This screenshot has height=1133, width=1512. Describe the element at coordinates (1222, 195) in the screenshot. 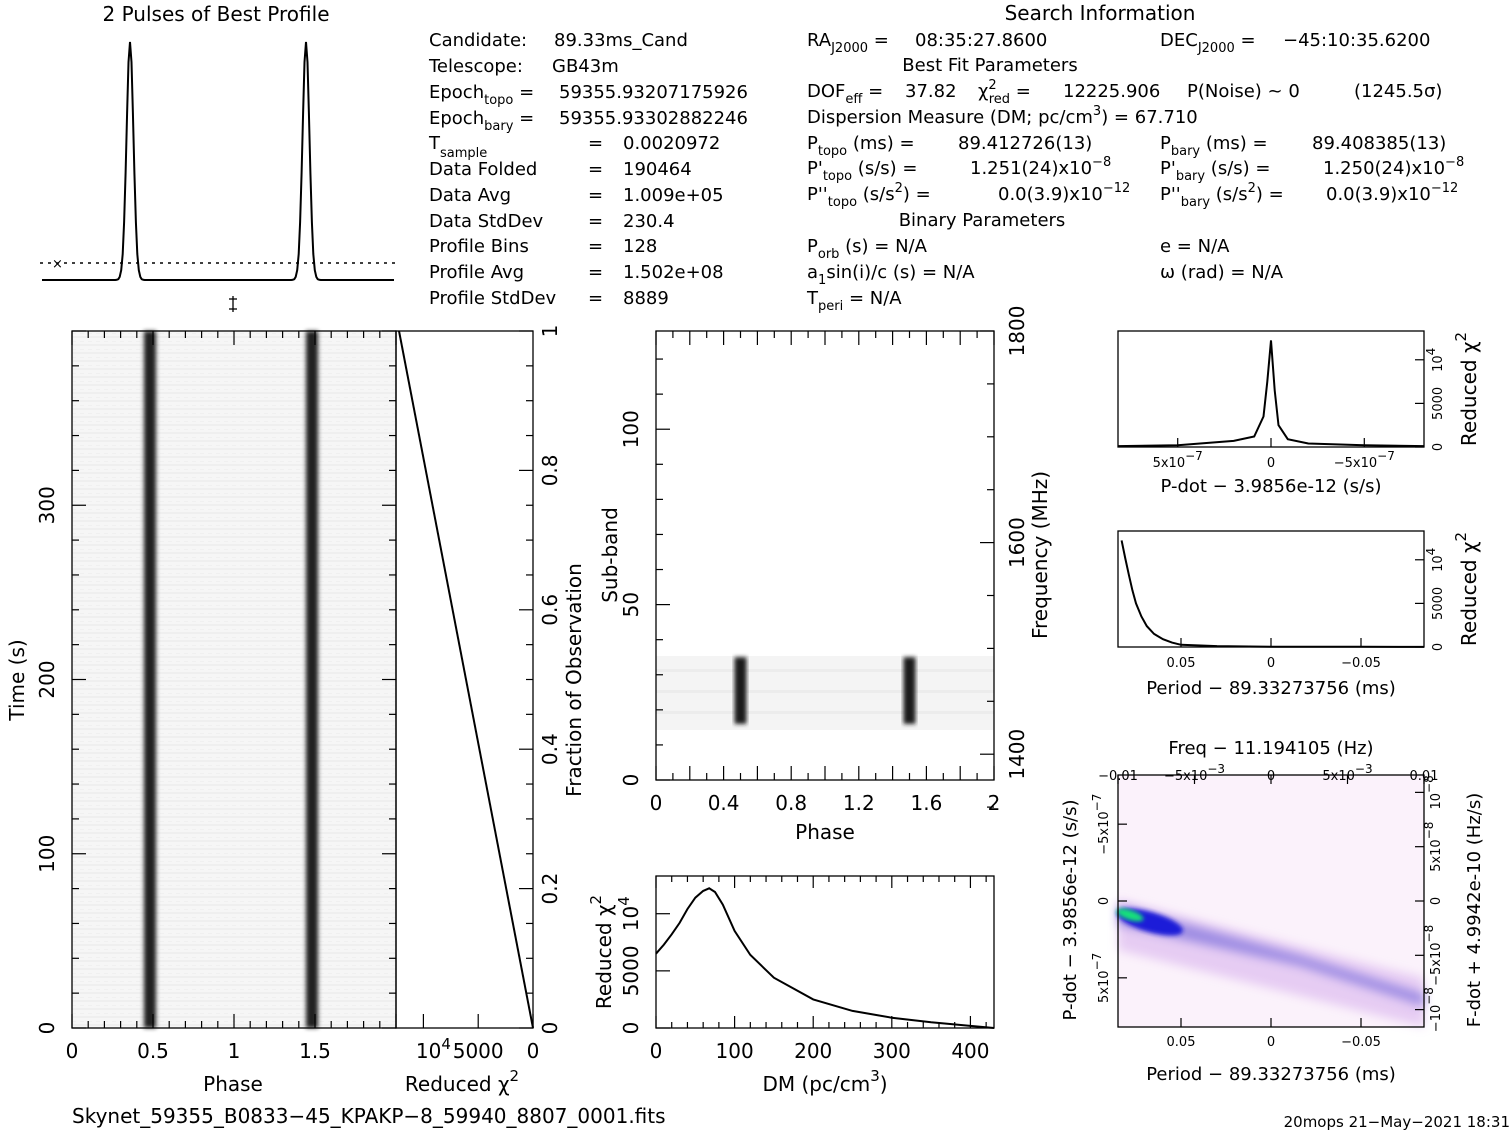

I see `pdd-bary-label: P''bary (s/s2) =` at that location.